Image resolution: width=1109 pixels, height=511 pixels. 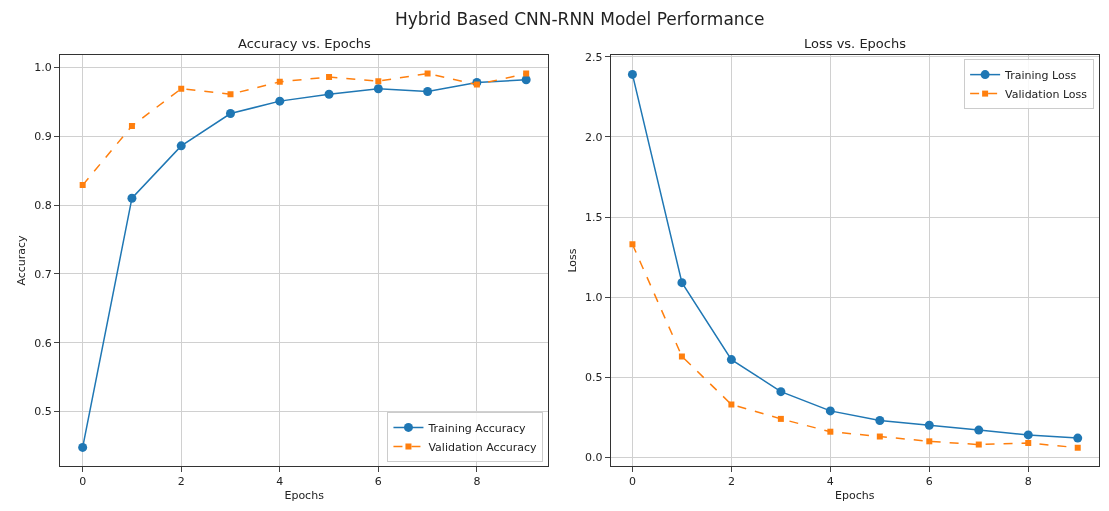 What do you see at coordinates (43, 274) in the screenshot?
I see `y-tick-label: 0.7` at bounding box center [43, 274].